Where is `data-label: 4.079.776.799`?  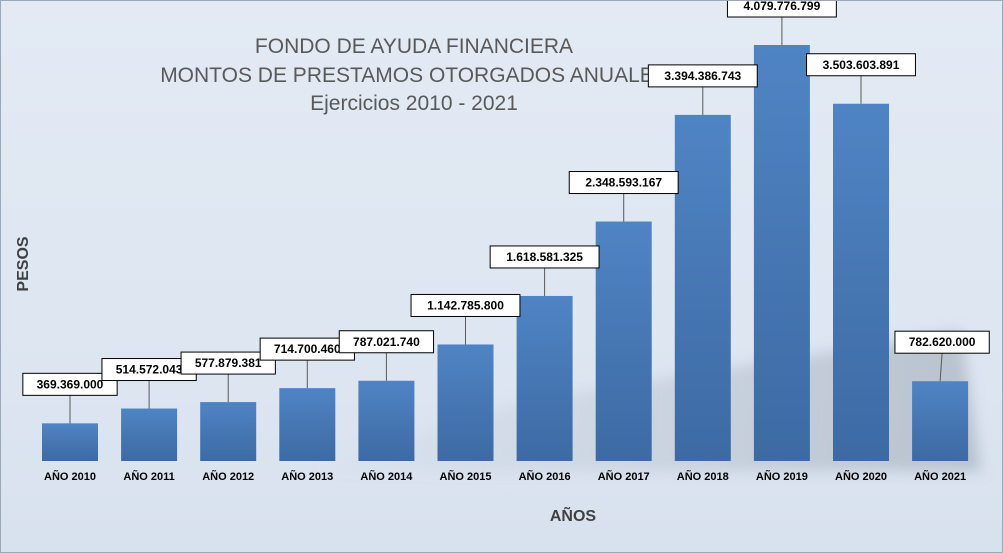 data-label: 4.079.776.799 is located at coordinates (782, 7).